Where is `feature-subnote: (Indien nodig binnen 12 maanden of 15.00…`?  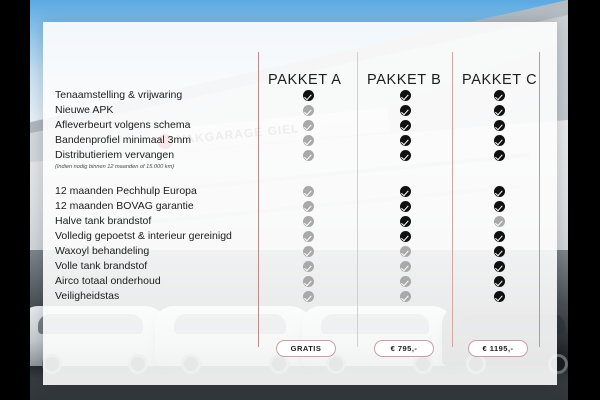
feature-subnote: (Indien nodig binnen 12 maanden of 15.00… is located at coordinates (115, 167).